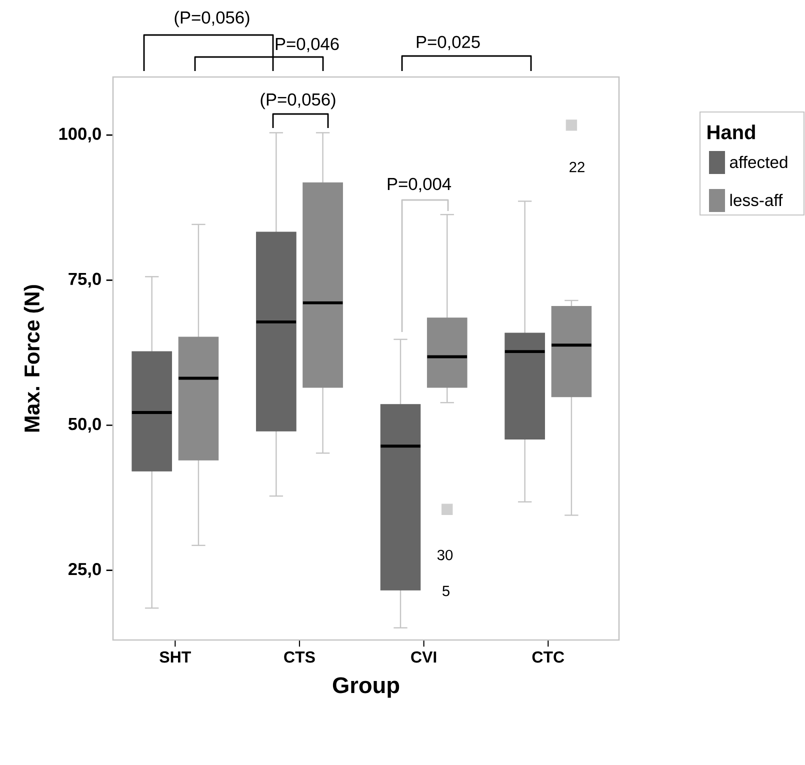 This screenshot has width=805, height=765. What do you see at coordinates (577, 167) in the screenshot?
I see `annotation: 22` at bounding box center [577, 167].